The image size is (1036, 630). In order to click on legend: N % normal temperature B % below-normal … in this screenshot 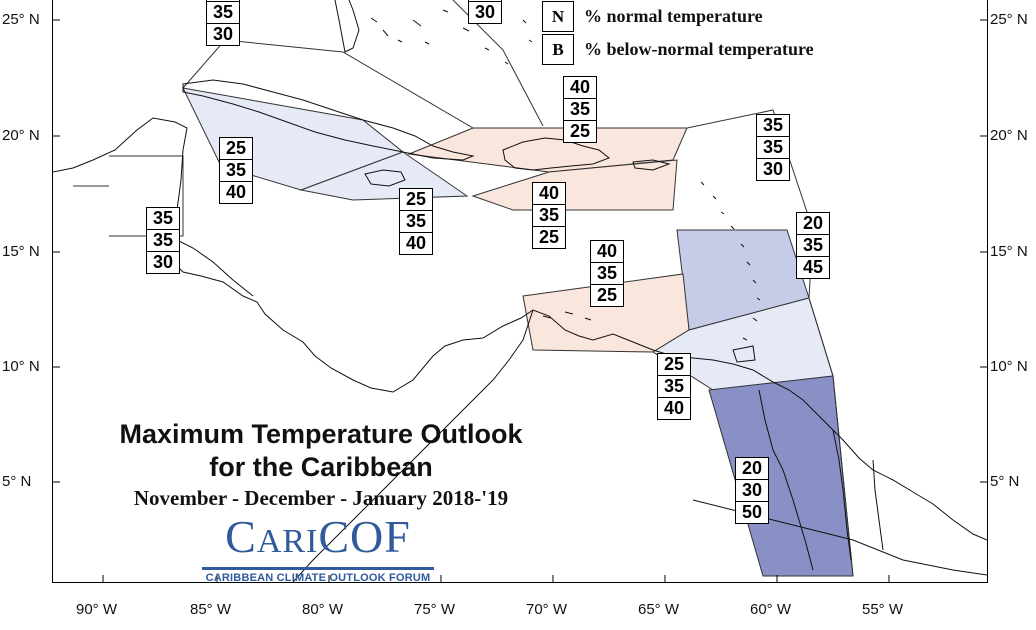, I will do `click(678, 33)`.